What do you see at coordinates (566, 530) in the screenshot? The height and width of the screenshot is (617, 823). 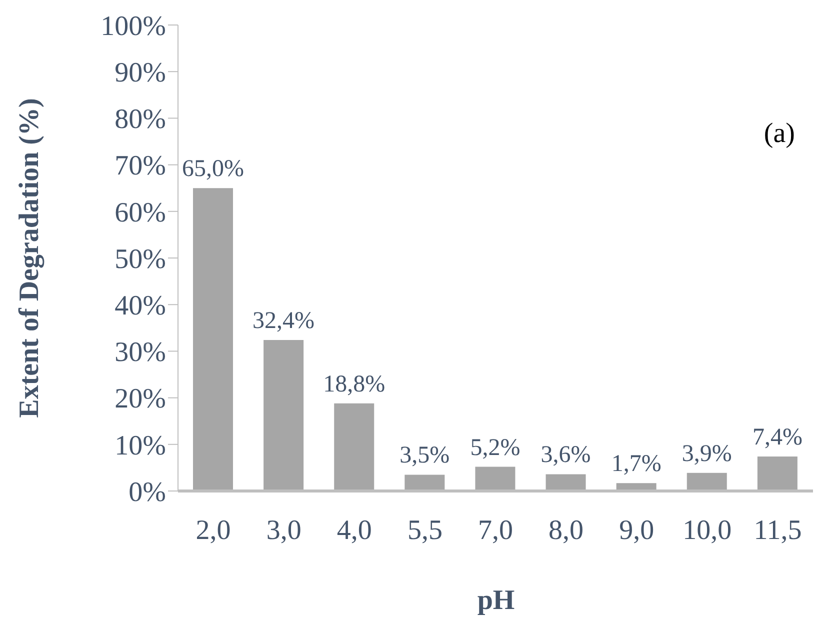 I see `x-tick-label: 8,0` at bounding box center [566, 530].